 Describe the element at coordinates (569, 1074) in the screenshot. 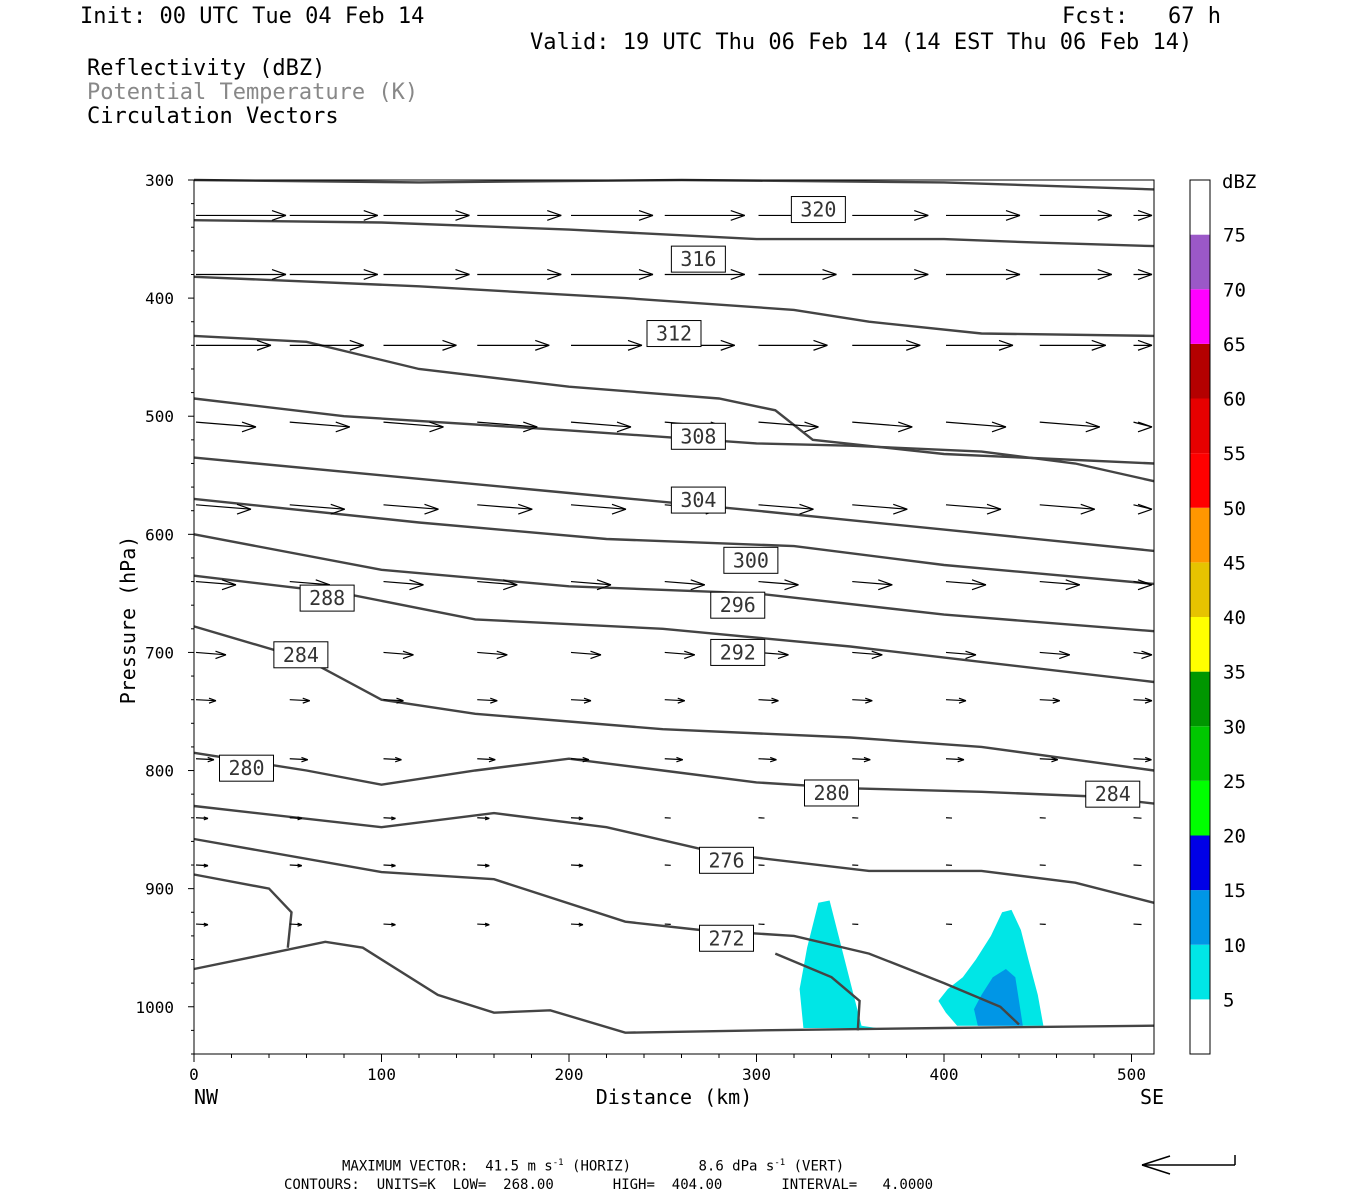

I see `x-tick-label: 200` at that location.